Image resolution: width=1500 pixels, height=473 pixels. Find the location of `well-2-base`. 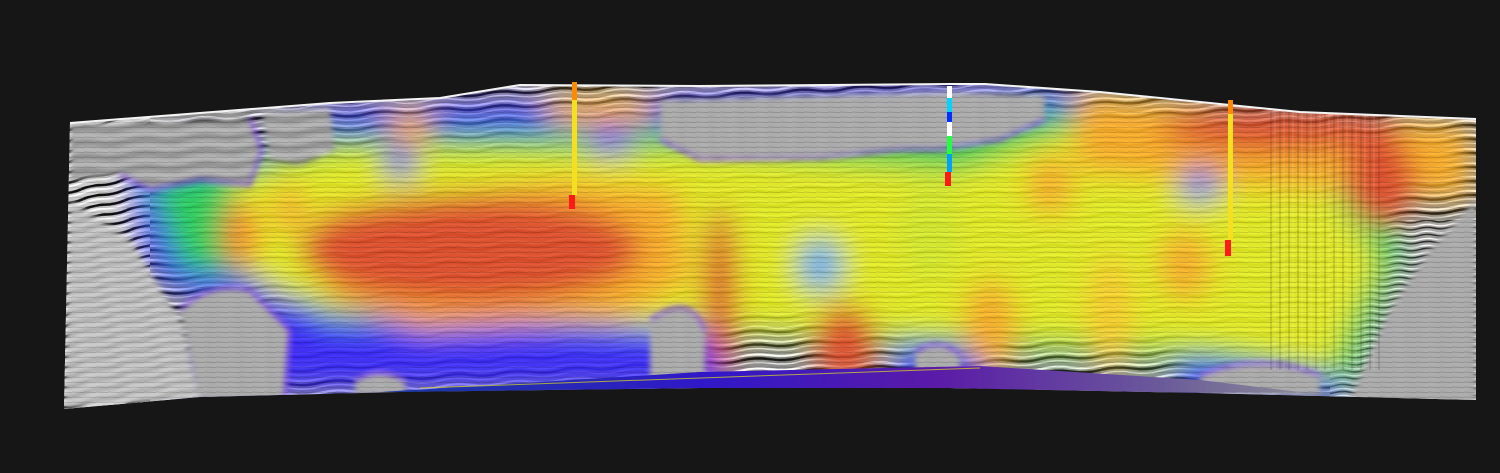

well-2-base is located at coordinates (948, 179).